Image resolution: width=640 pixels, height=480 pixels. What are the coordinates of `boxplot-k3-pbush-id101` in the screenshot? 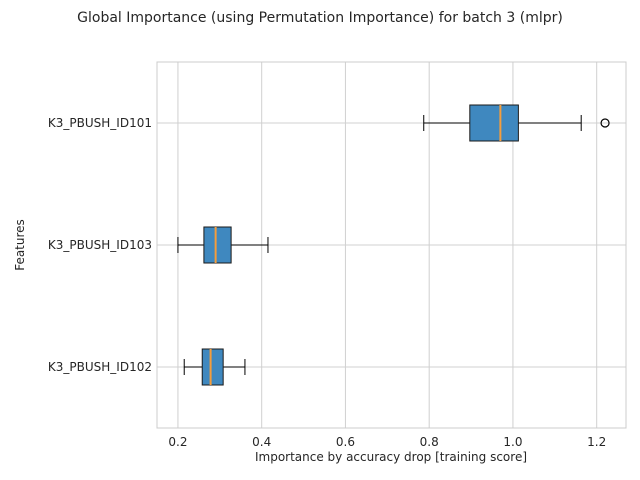 It's located at (516, 123).